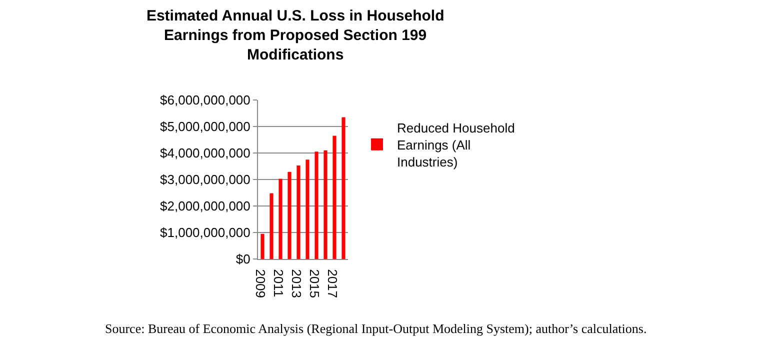 This screenshot has width=758, height=342. What do you see at coordinates (376, 328) in the screenshot?
I see `source-note: Source: Bureau of Economic Analysis (Regional Input-Output Modeling System); author’s calculations.` at bounding box center [376, 328].